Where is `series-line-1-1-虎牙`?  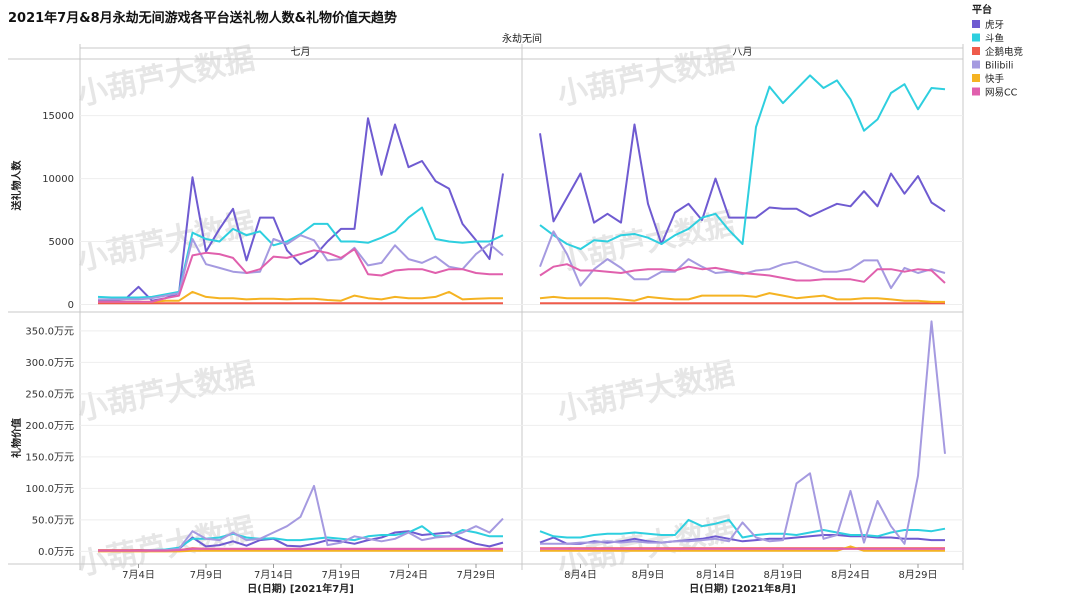
series-line-1-1-虎牙 is located at coordinates (742, 539).